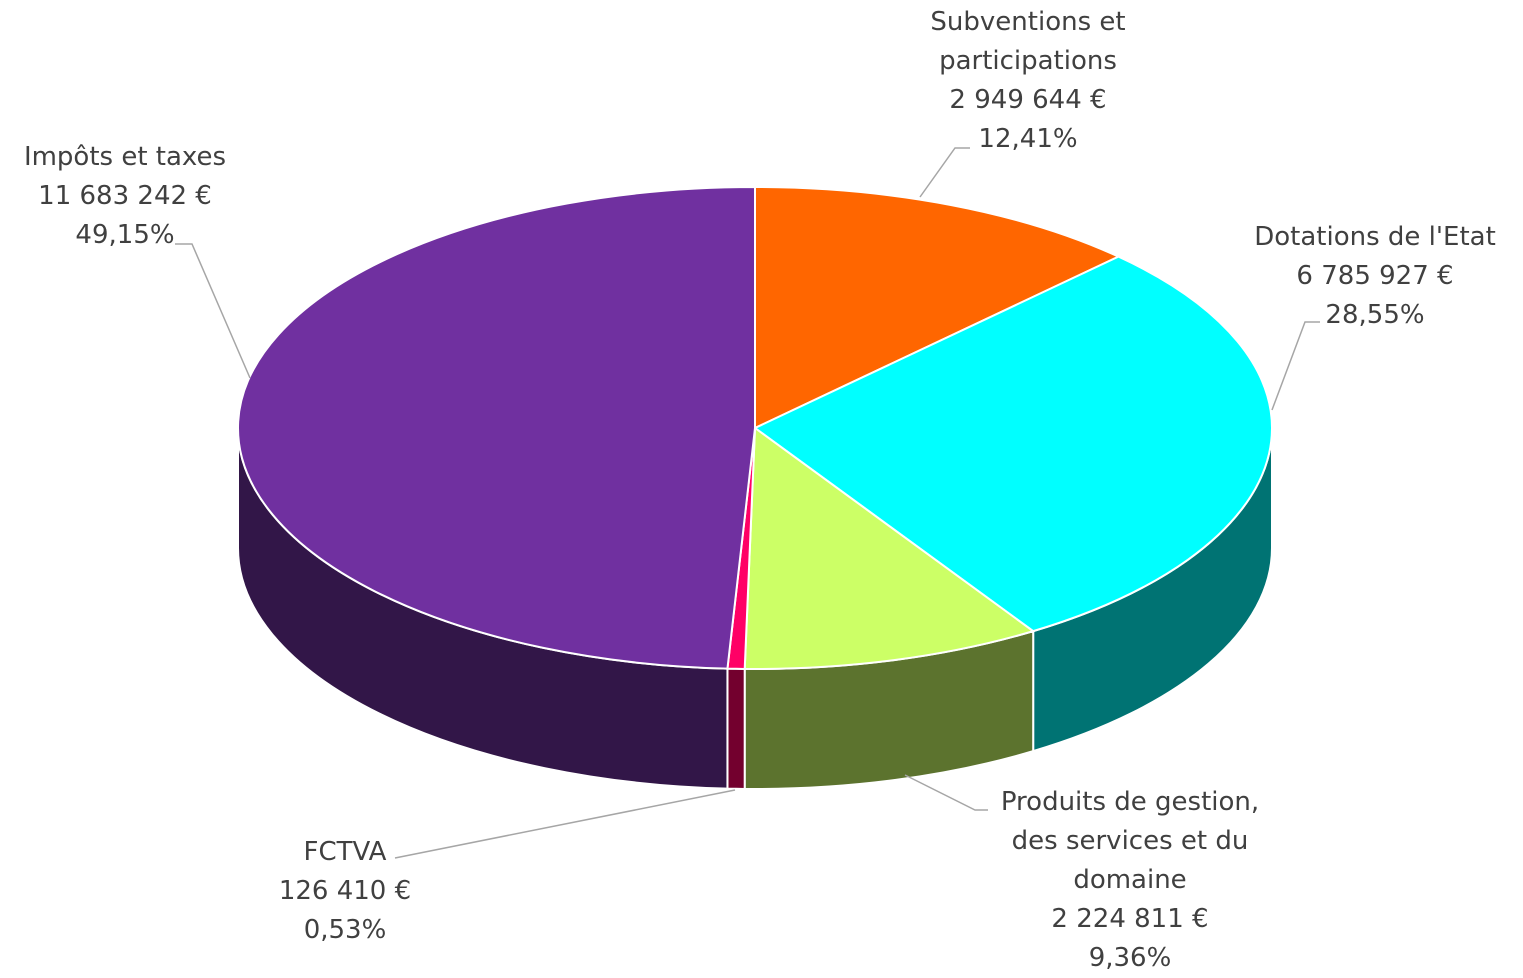 The width and height of the screenshot is (1523, 978). What do you see at coordinates (1375, 315) in the screenshot?
I see `percent-label: 28,55%` at bounding box center [1375, 315].